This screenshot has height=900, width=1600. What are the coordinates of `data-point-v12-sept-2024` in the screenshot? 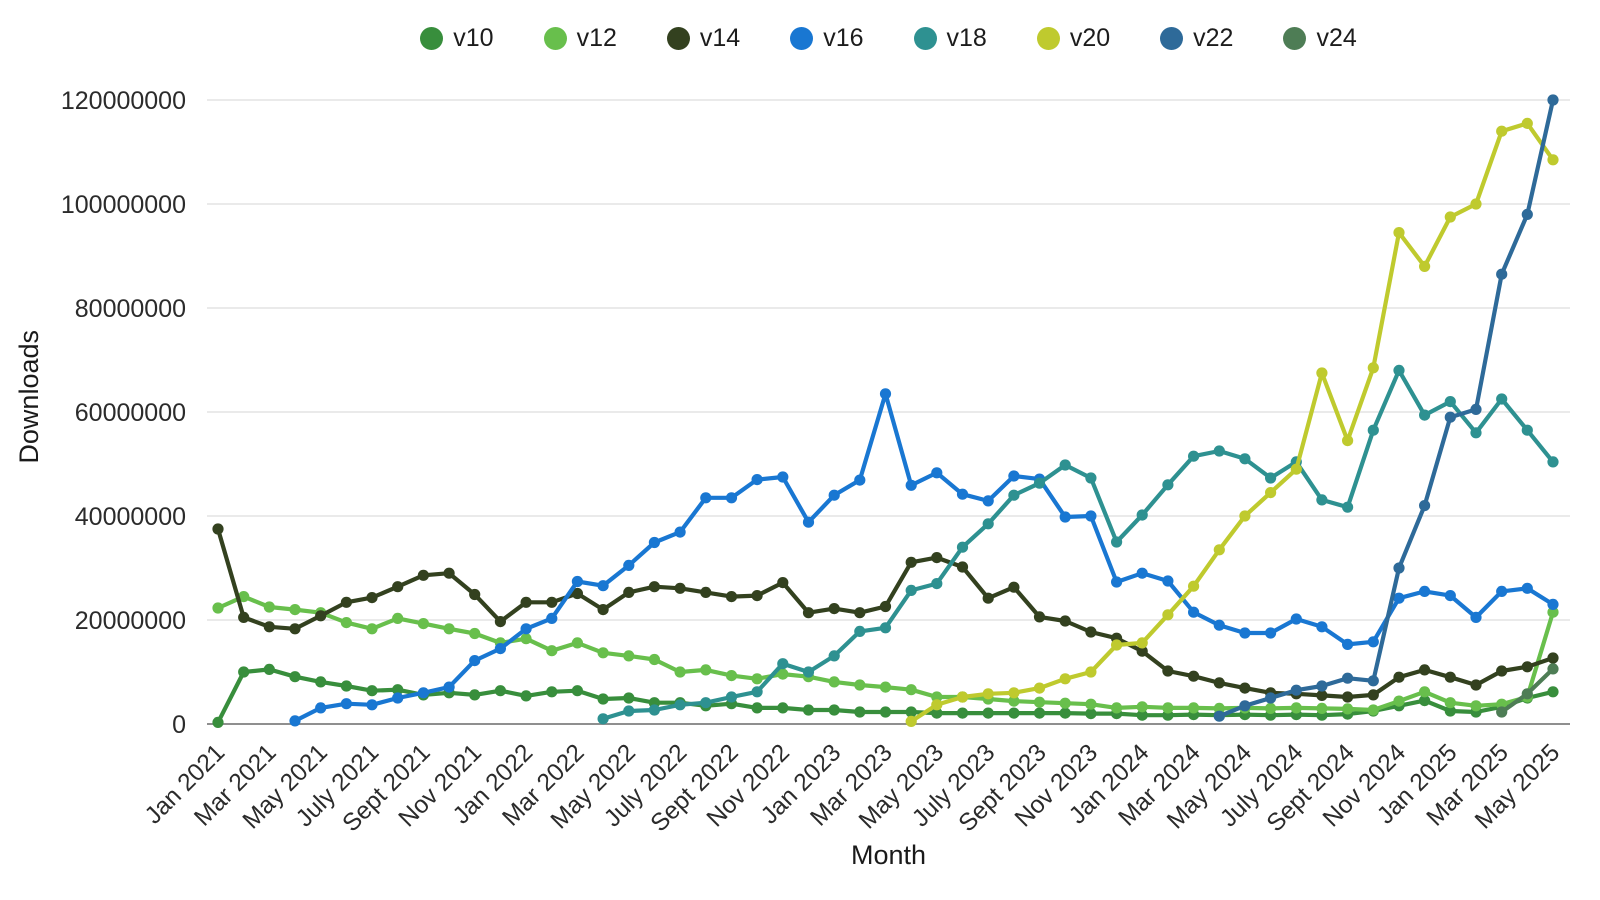 It's located at (1348, 709).